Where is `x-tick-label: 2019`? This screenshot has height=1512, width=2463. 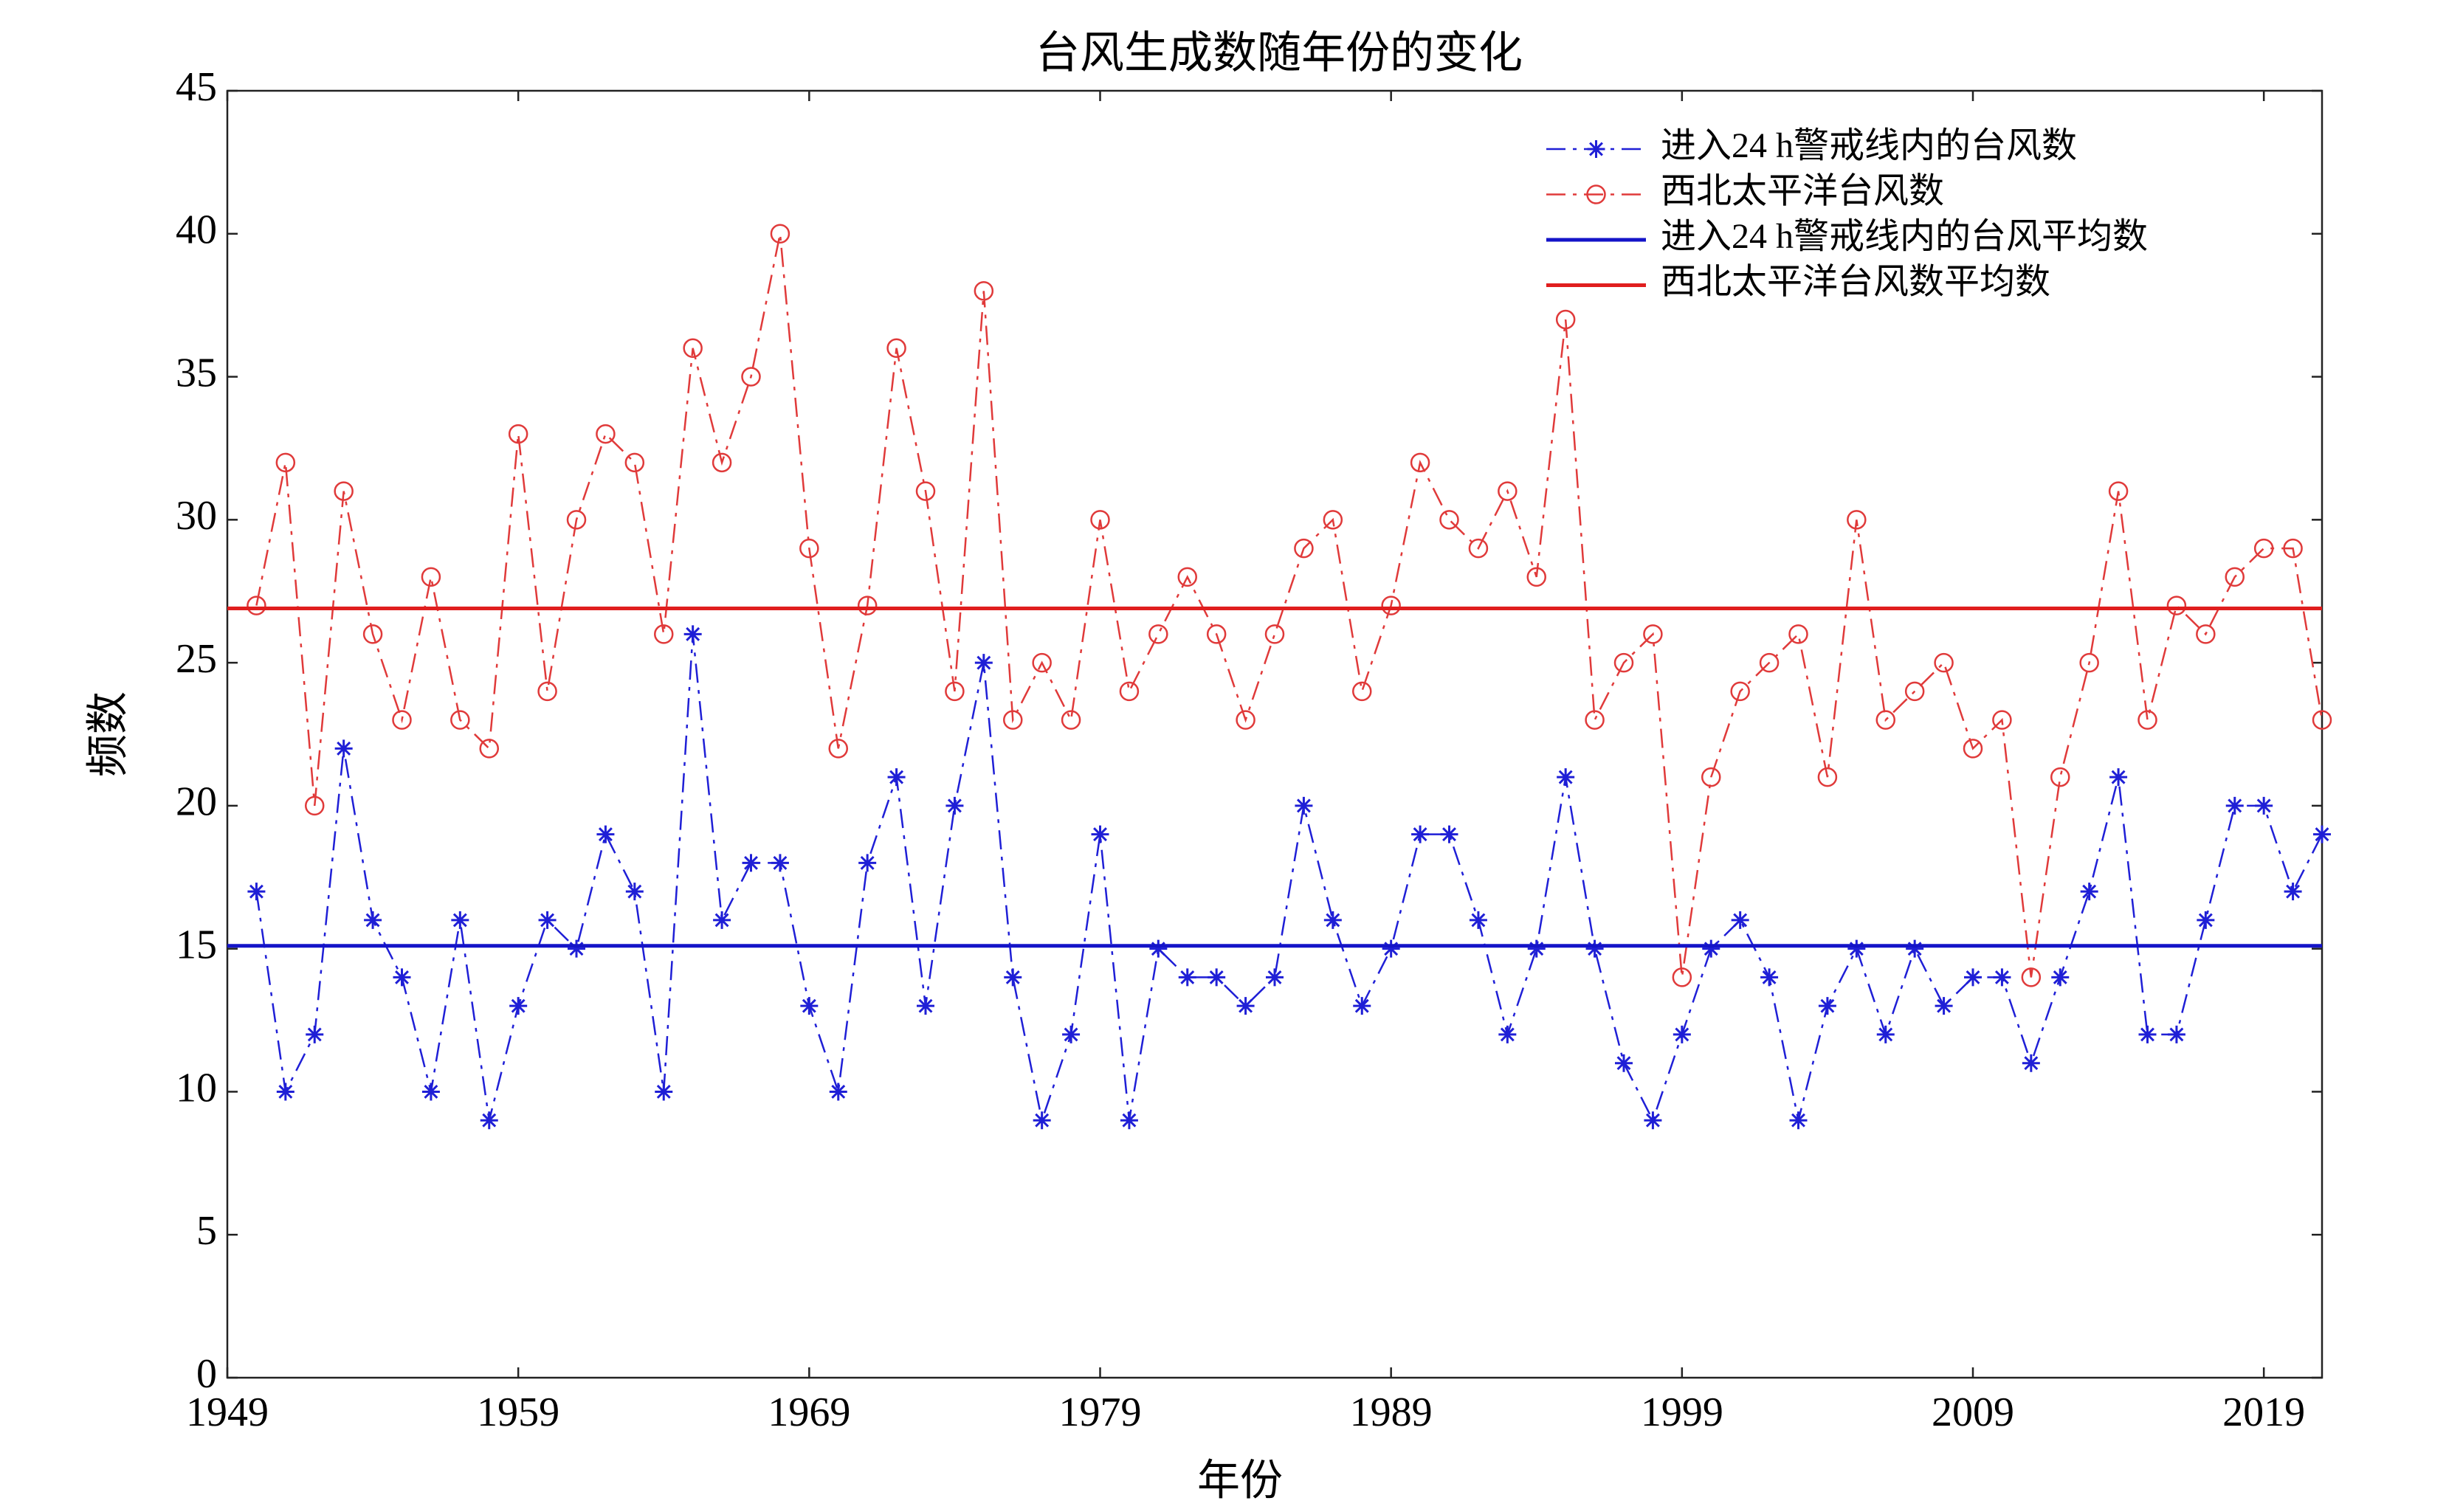
x-tick-label: 2019 is located at coordinates (2264, 1413).